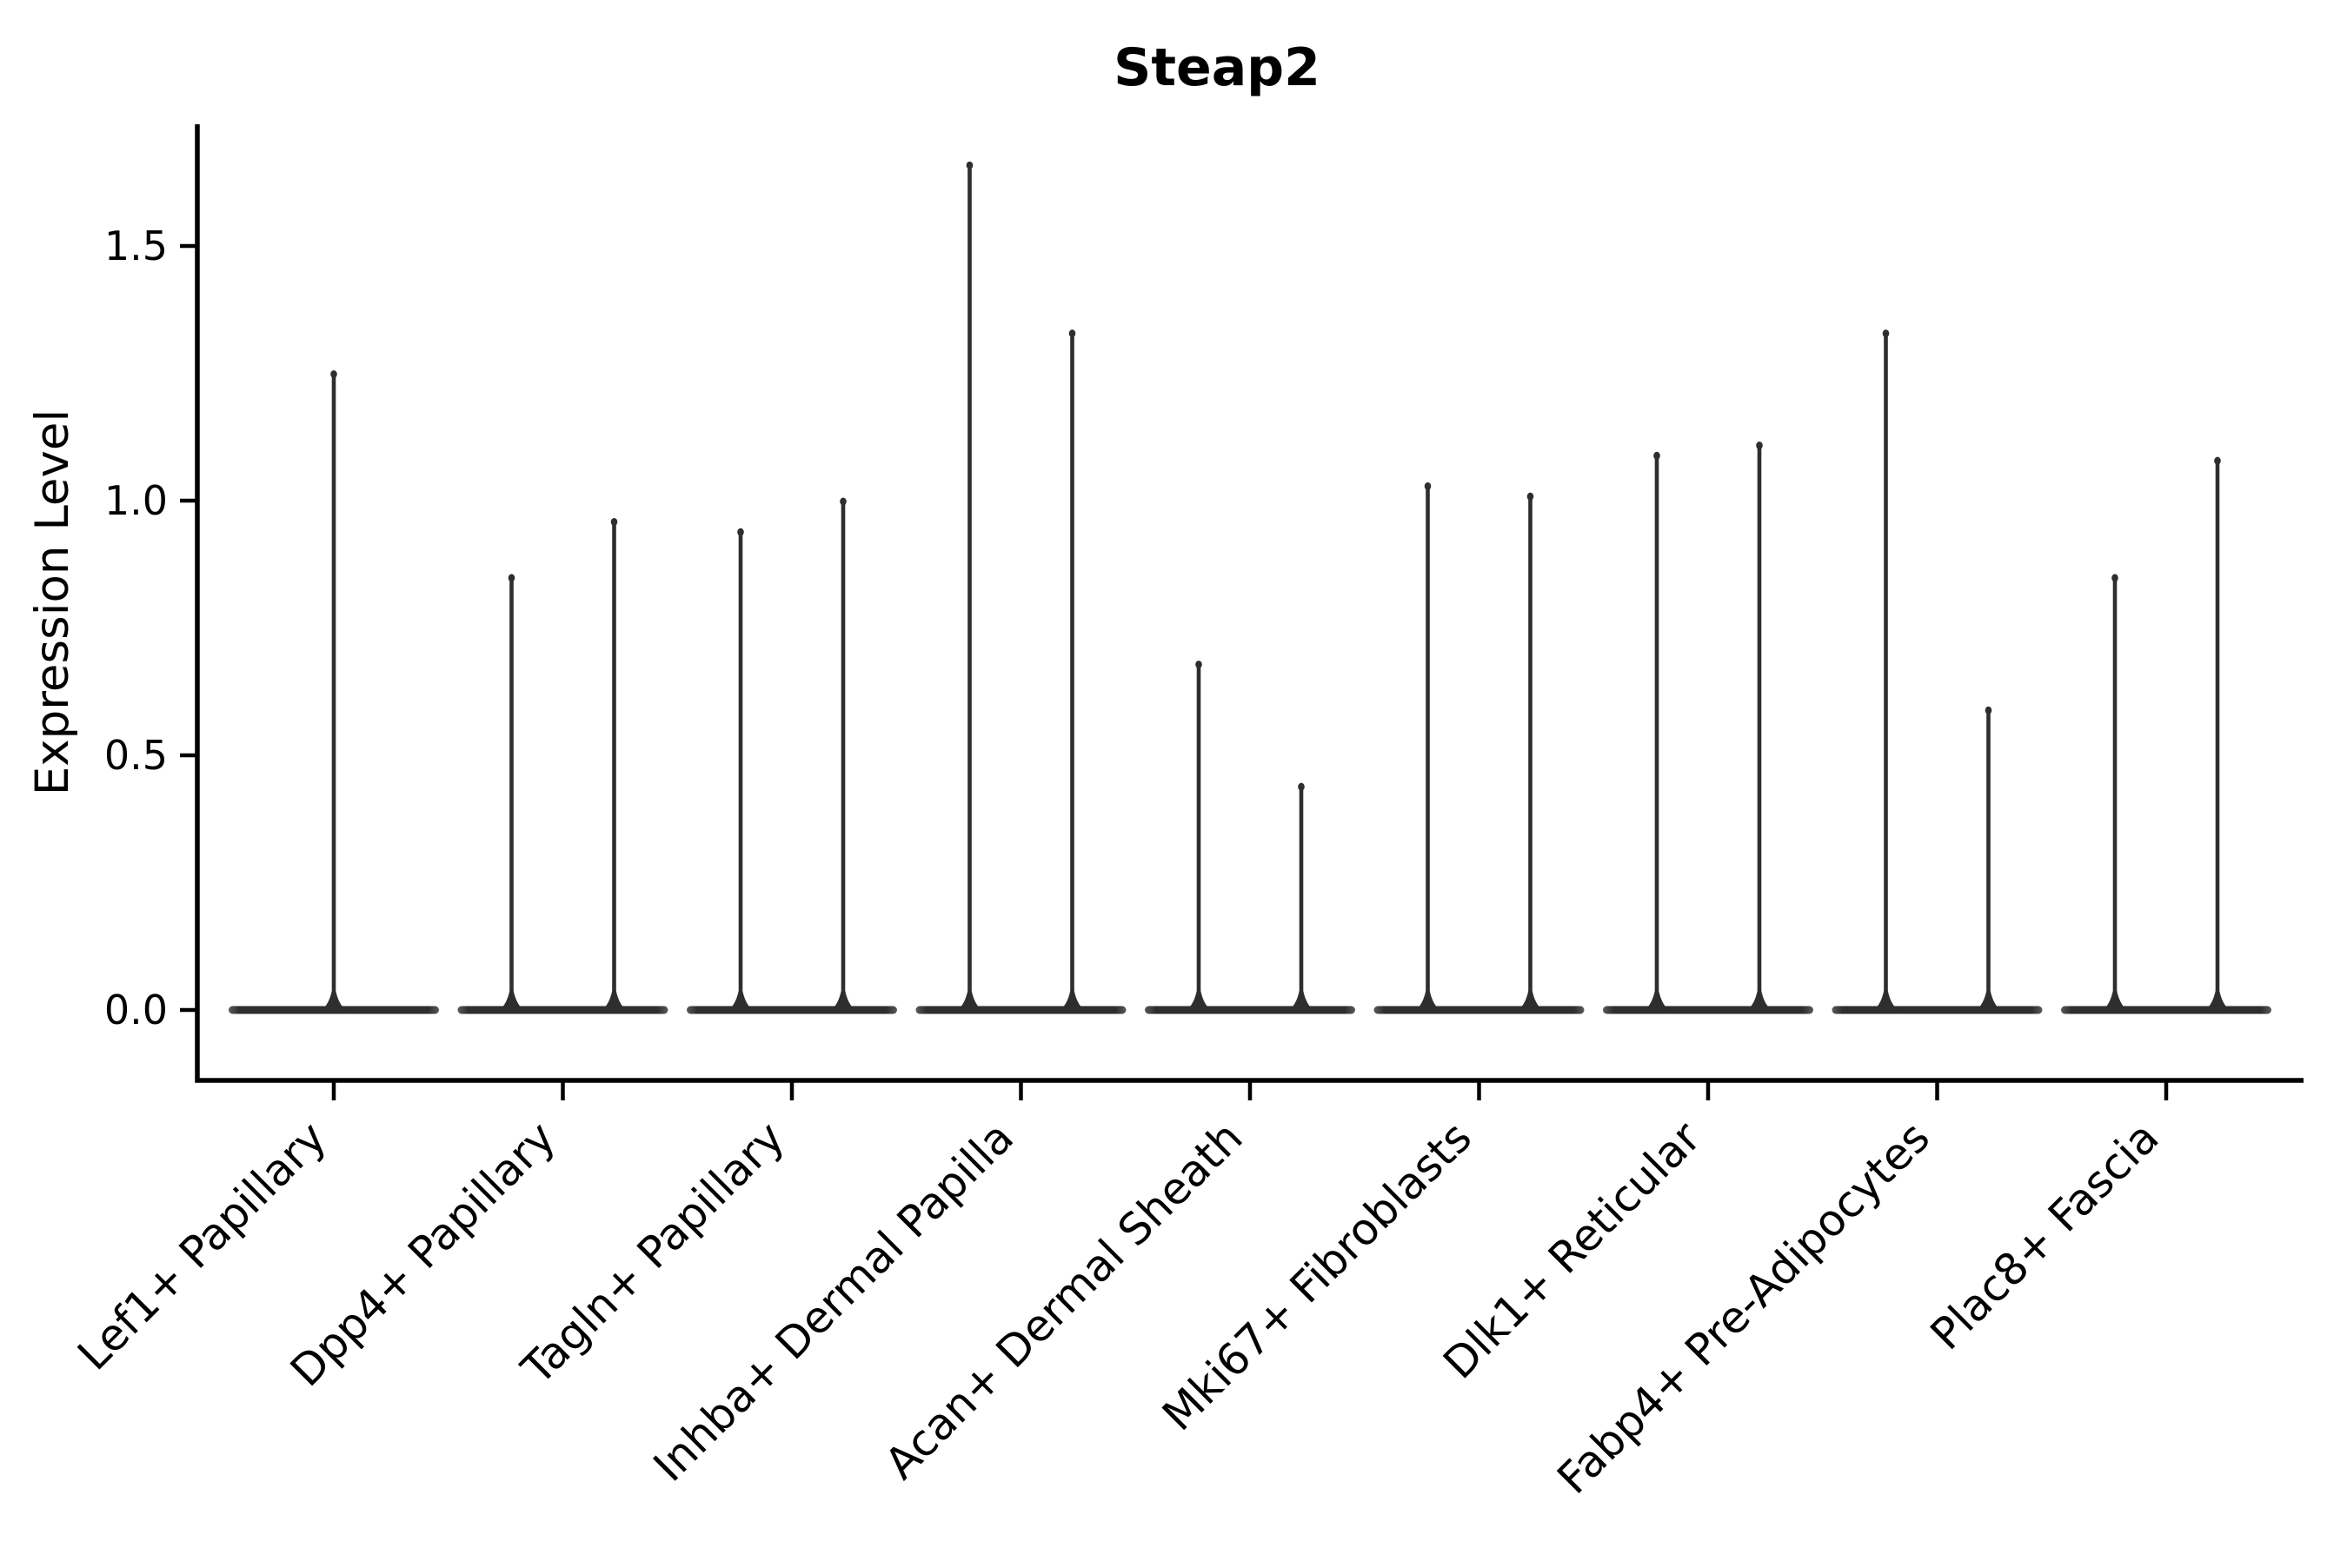  What do you see at coordinates (136, 755) in the screenshot?
I see `y-tick-label: 0.5` at bounding box center [136, 755].